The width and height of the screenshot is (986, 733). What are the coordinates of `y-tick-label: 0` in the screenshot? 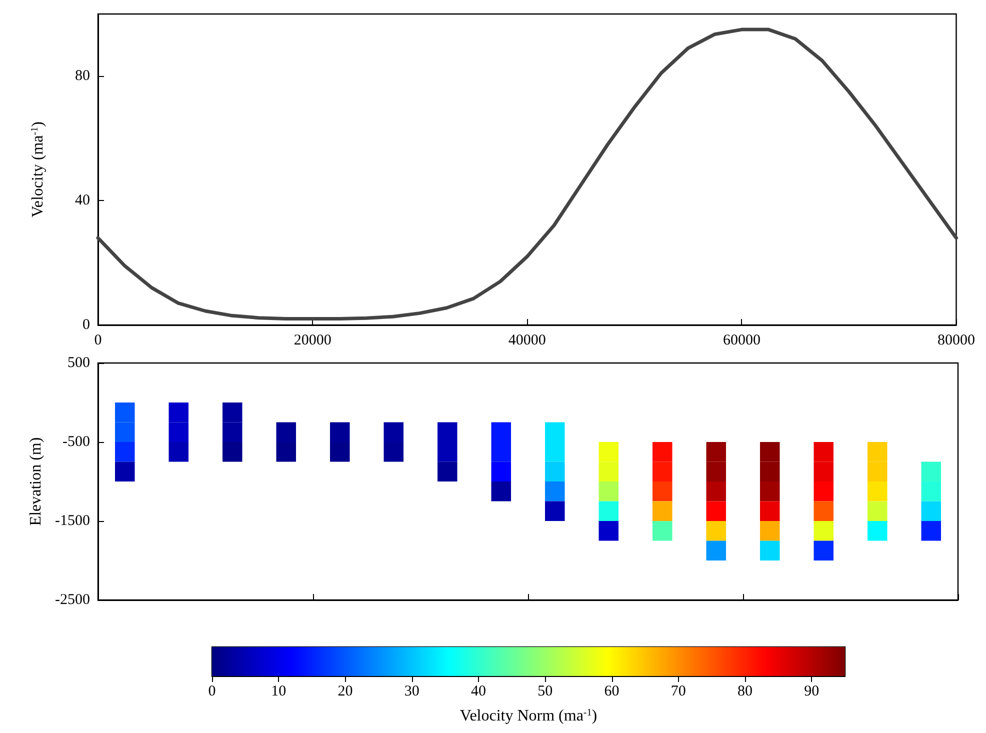 It's located at (86, 325).